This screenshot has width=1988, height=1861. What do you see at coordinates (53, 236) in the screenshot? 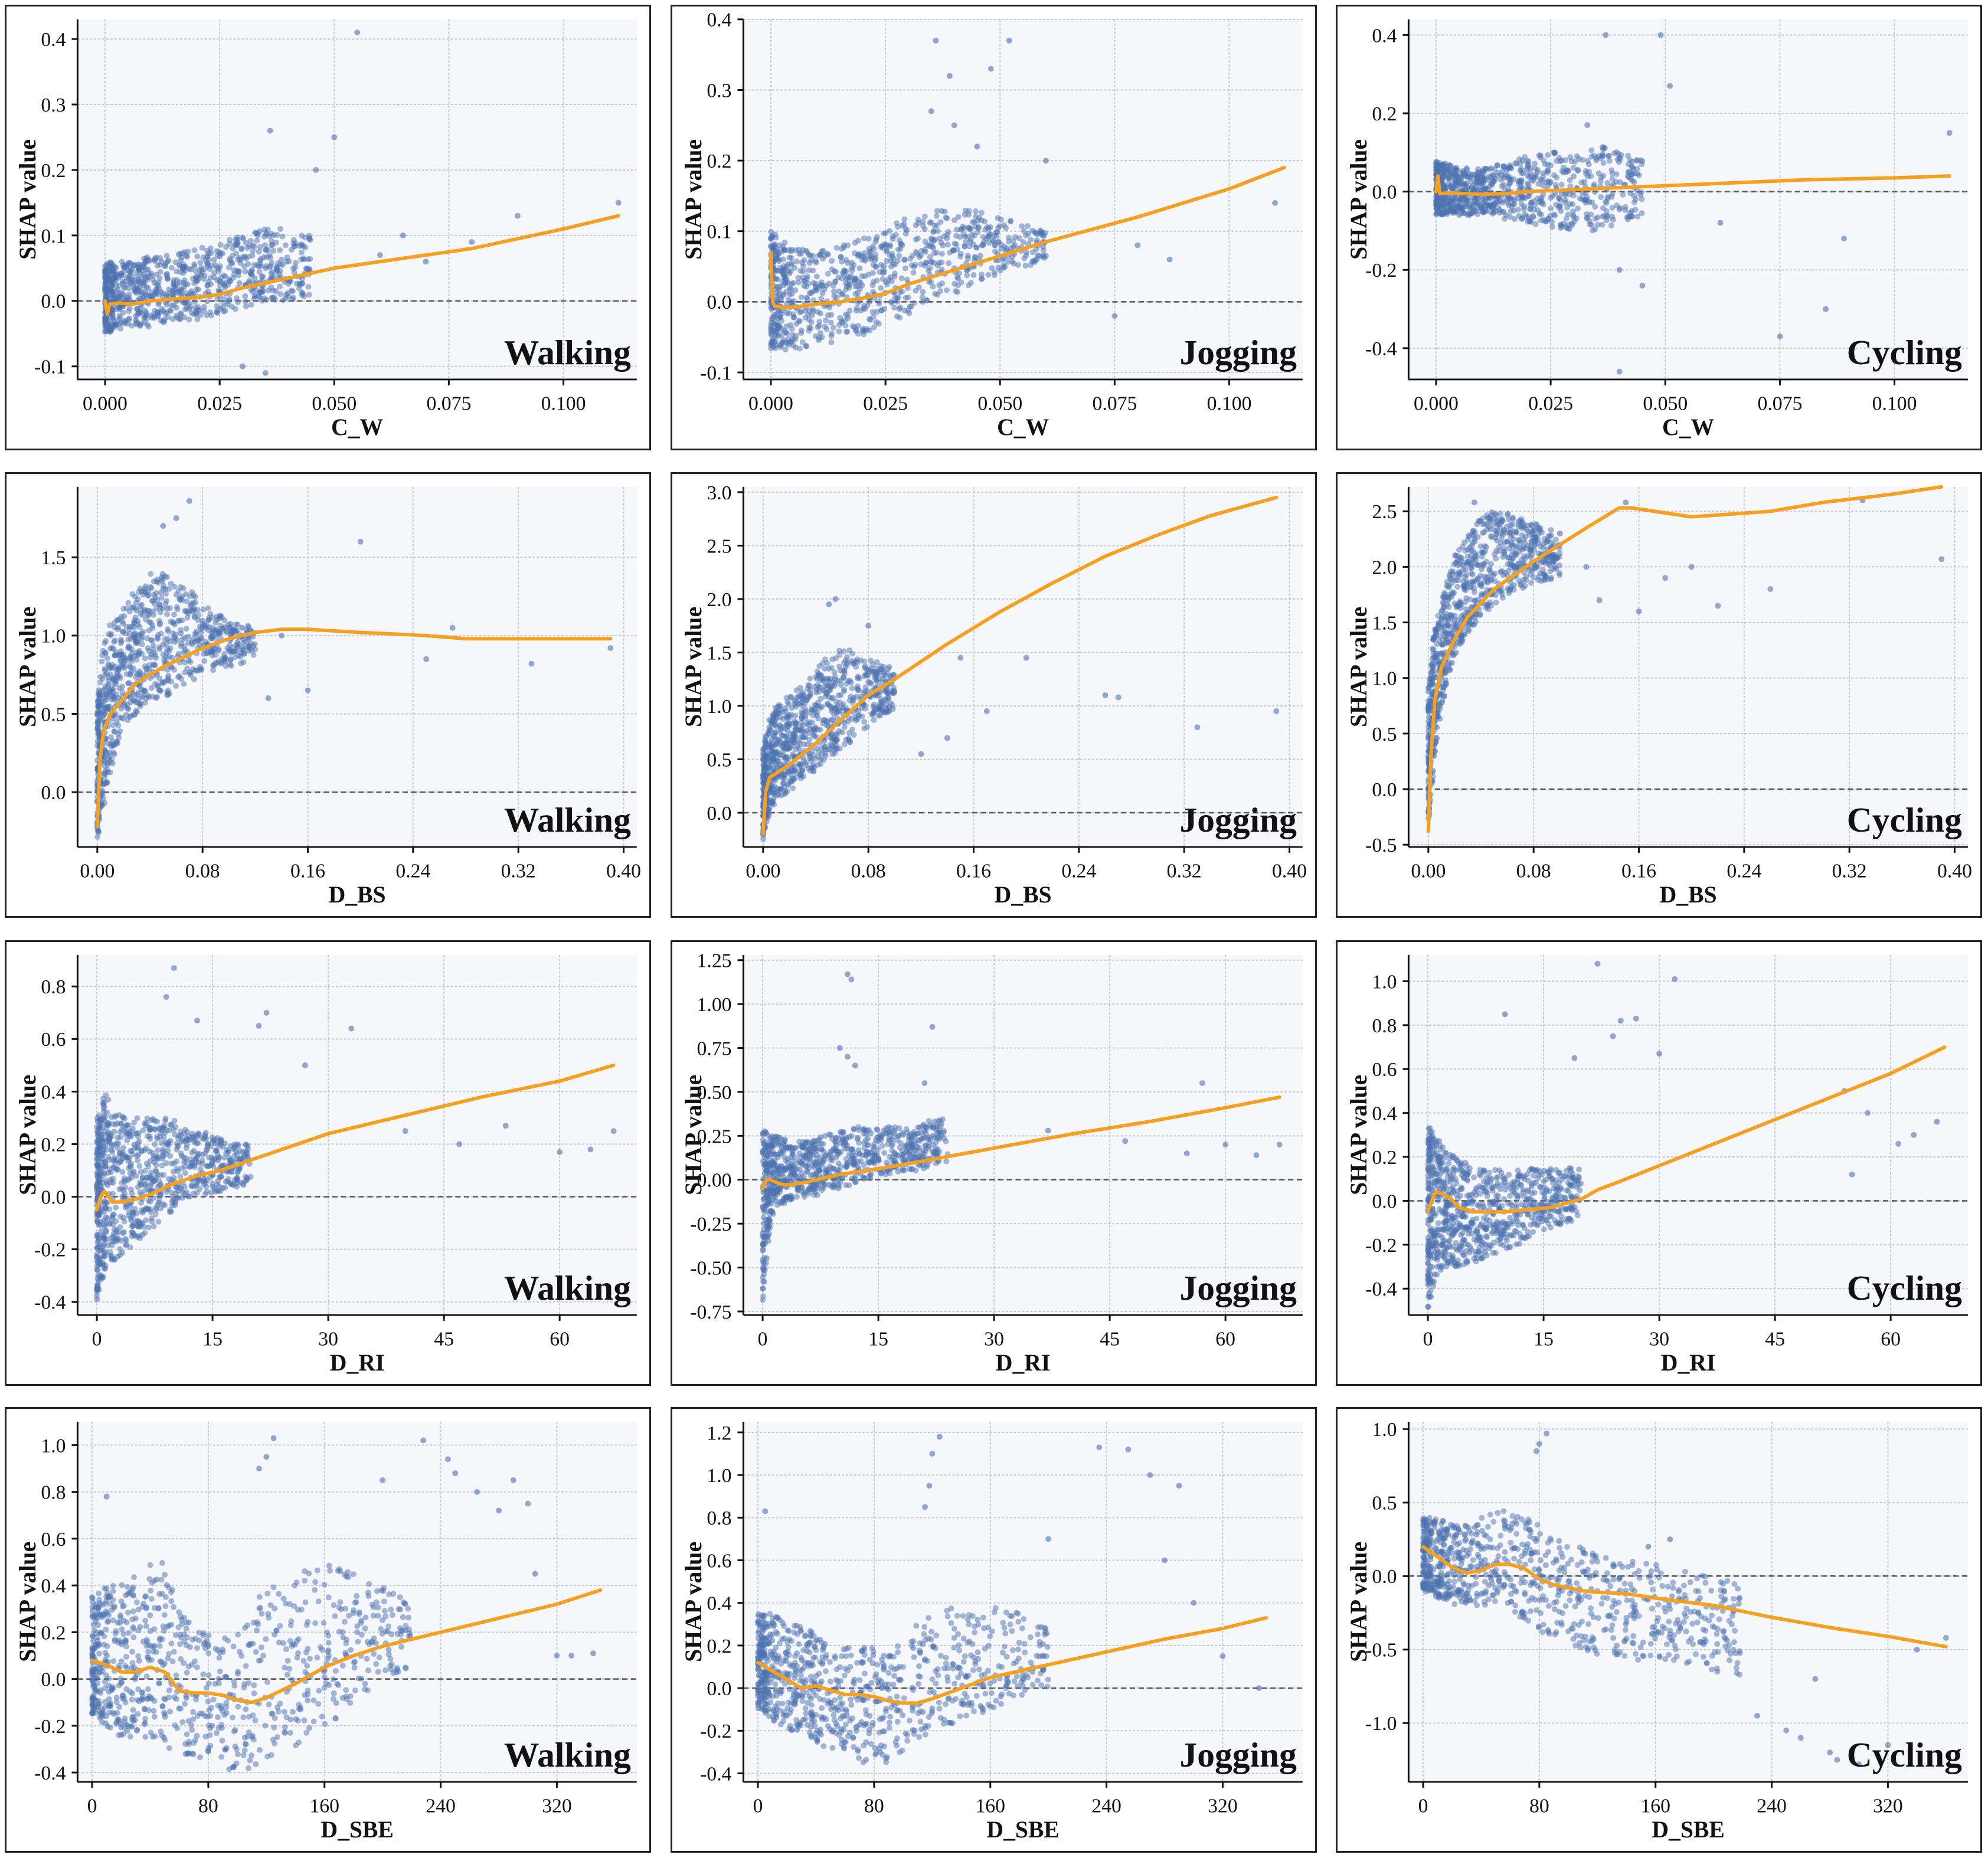
I see `y-tick-label: 0.1` at bounding box center [53, 236].